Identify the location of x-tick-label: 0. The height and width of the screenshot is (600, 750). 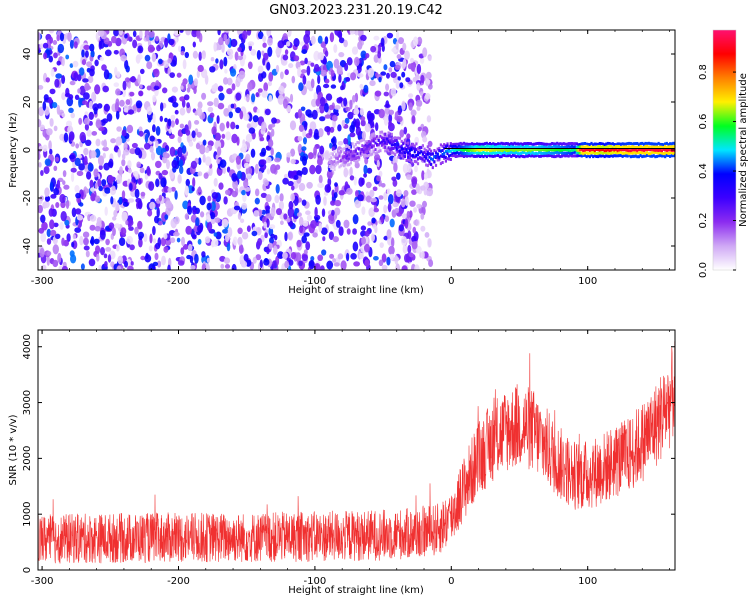
(451, 281).